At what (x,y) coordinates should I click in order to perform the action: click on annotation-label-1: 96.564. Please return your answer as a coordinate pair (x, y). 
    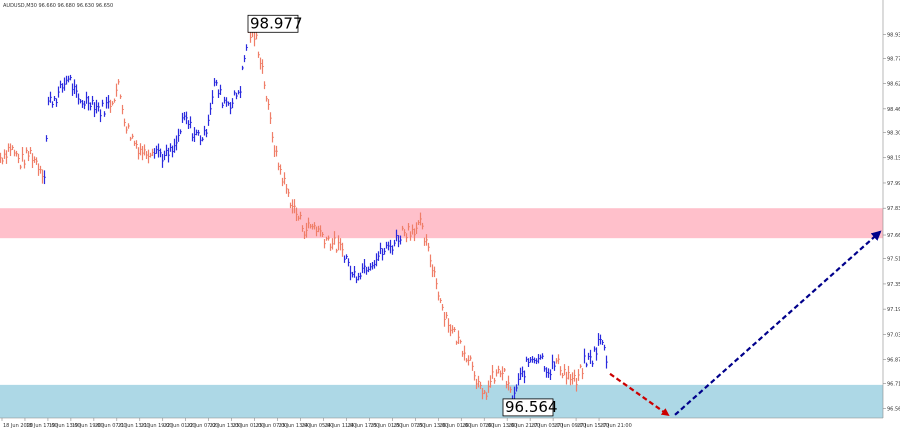
    Looking at the image, I should click on (531, 407).